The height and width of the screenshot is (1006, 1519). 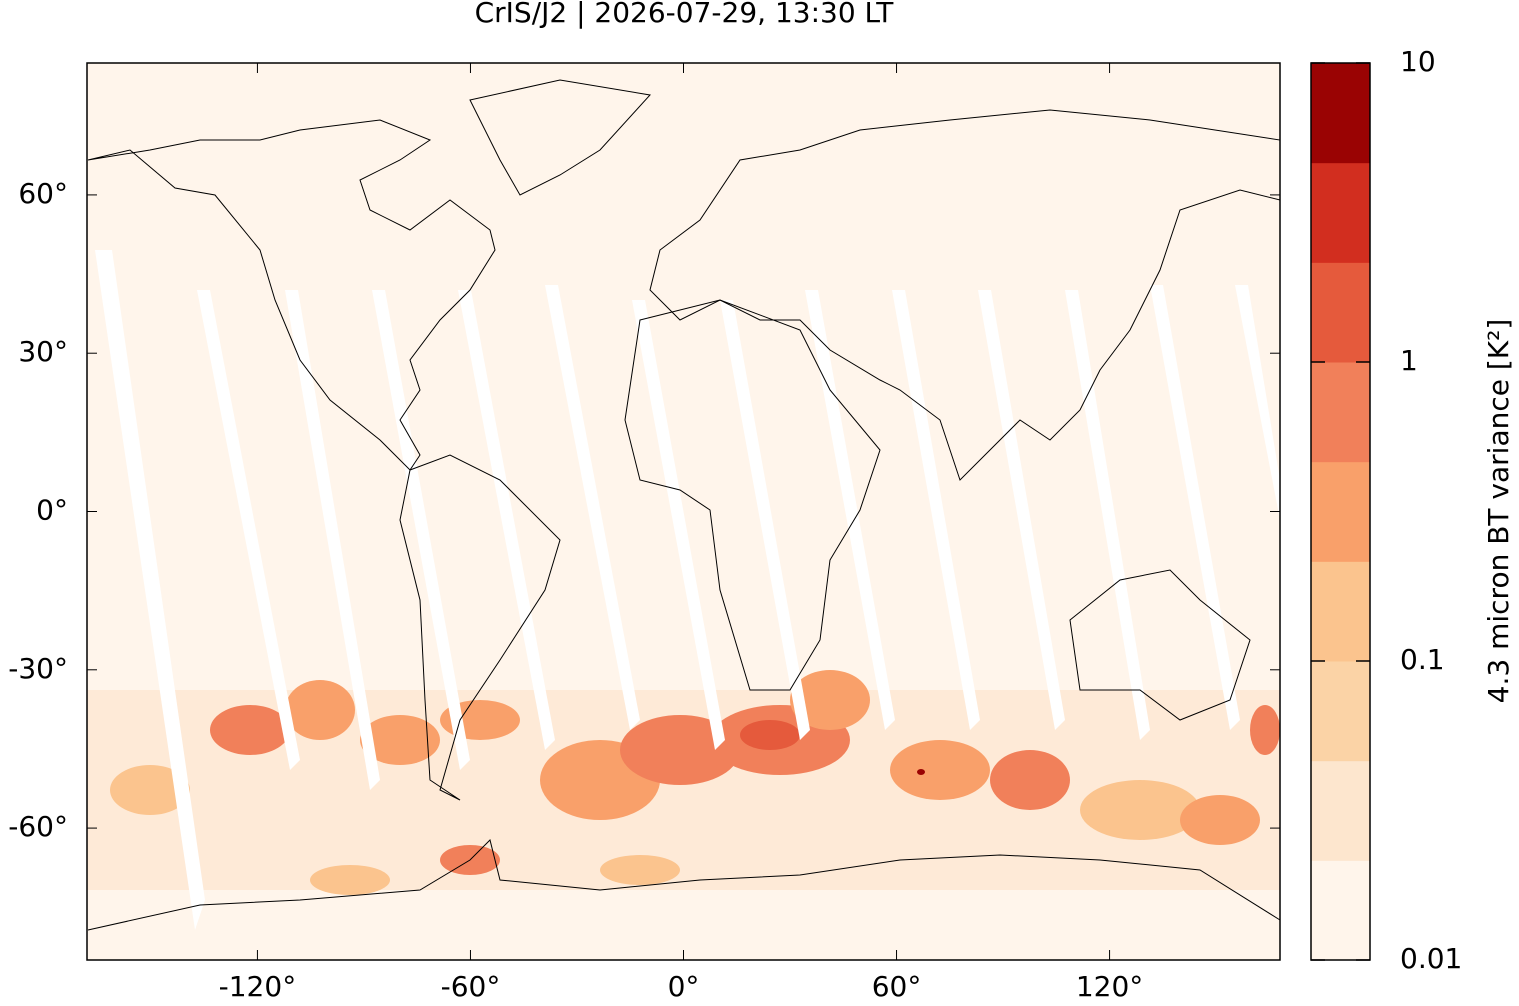 I want to click on colorbar-tick-label: 0.1, so click(x=1422, y=659).